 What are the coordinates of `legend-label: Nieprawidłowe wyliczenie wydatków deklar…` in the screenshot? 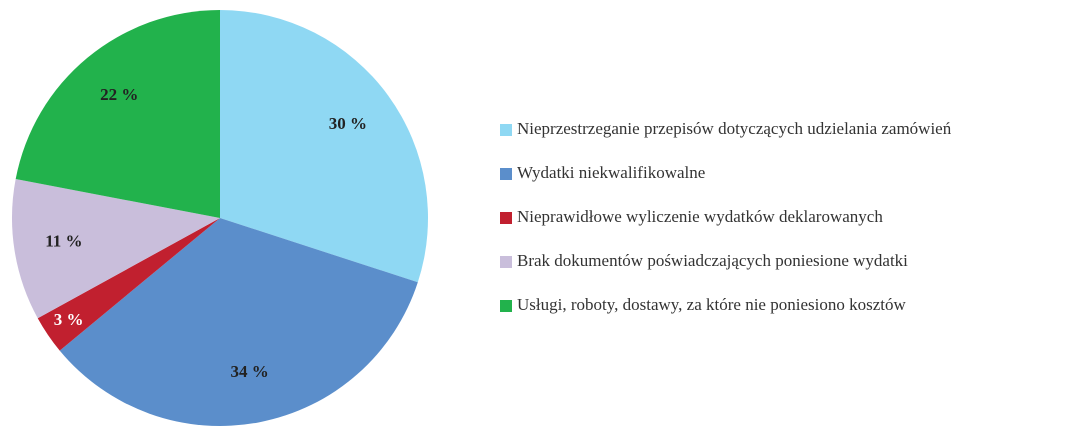 It's located at (700, 216).